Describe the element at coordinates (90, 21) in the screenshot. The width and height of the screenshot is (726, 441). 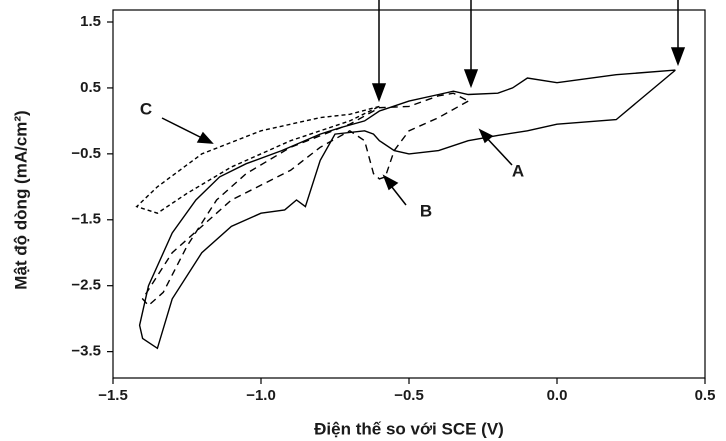
I see `y-tick-label: 1.5` at that location.